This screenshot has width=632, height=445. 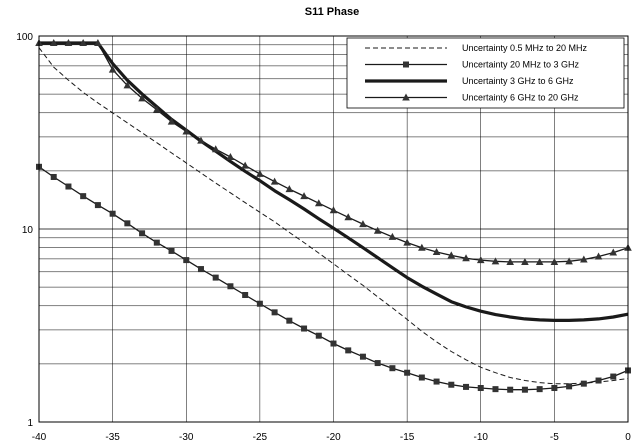 I want to click on x-tick-label: -40, so click(x=39, y=437).